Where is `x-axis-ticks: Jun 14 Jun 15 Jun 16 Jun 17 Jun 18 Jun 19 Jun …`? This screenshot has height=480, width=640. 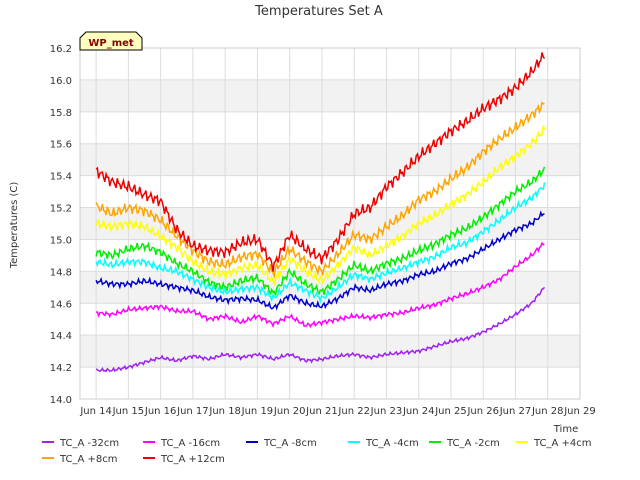
x-axis-ticks: Jun 14 Jun 15 Jun 16 Jun 17 Jun 18 Jun 19 Jun … is located at coordinates (337, 411).